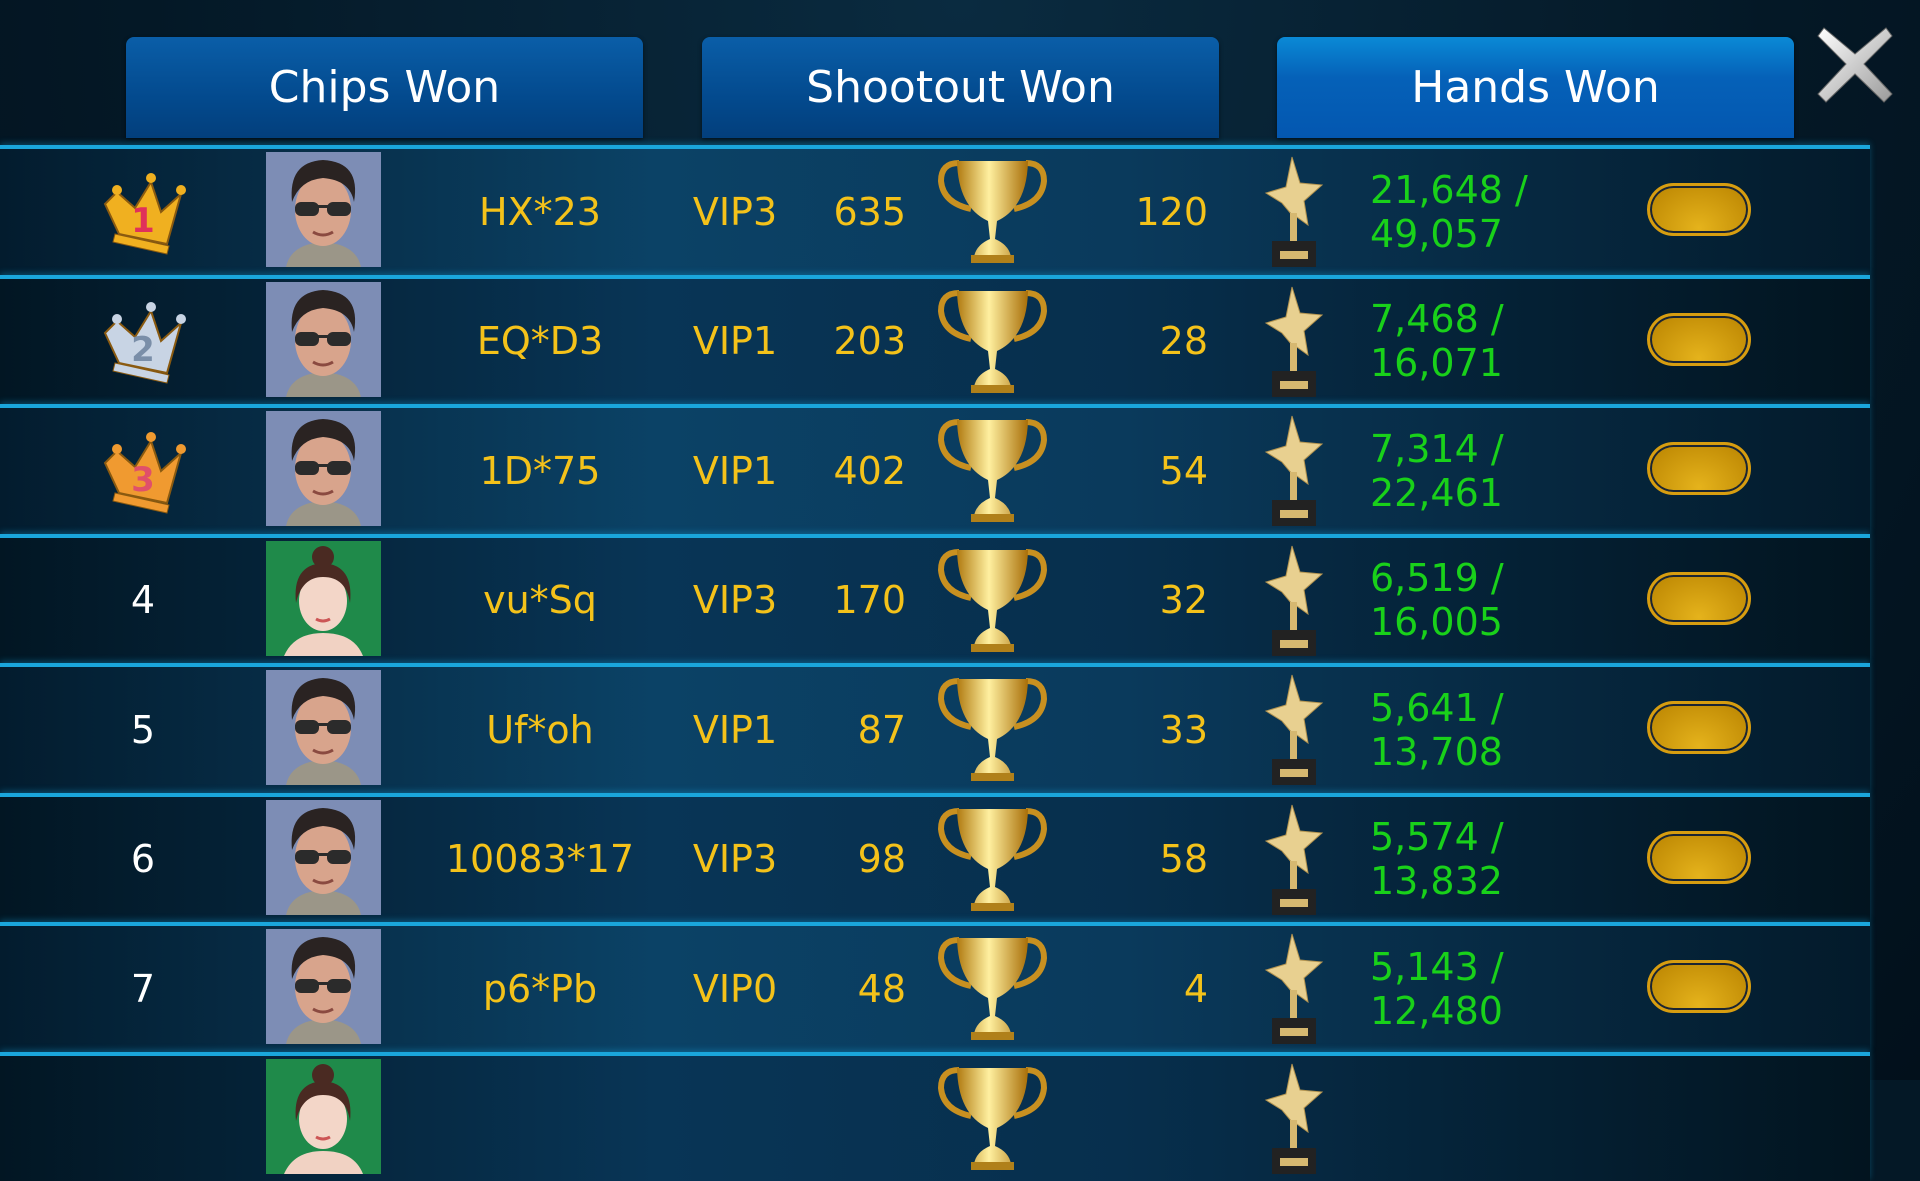  What do you see at coordinates (935, 210) in the screenshot?
I see `table-row: 1 HX*23 VIP3 635 120 21,648 / 49,057` at bounding box center [935, 210].